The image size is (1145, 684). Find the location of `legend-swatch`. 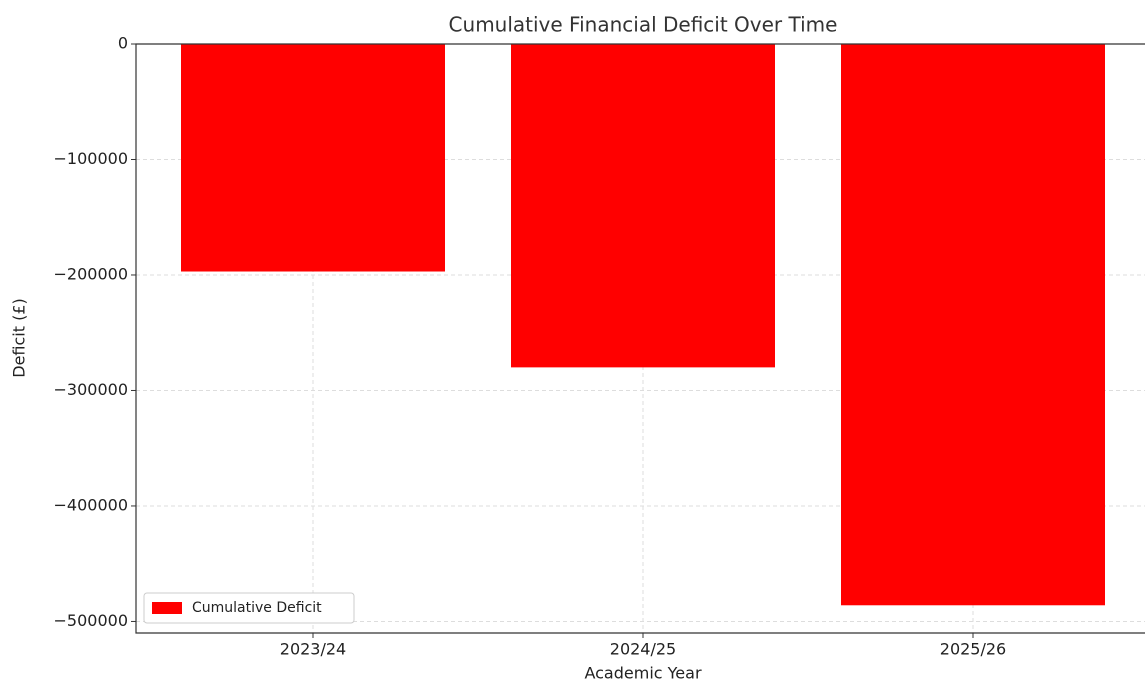

legend-swatch is located at coordinates (167, 608).